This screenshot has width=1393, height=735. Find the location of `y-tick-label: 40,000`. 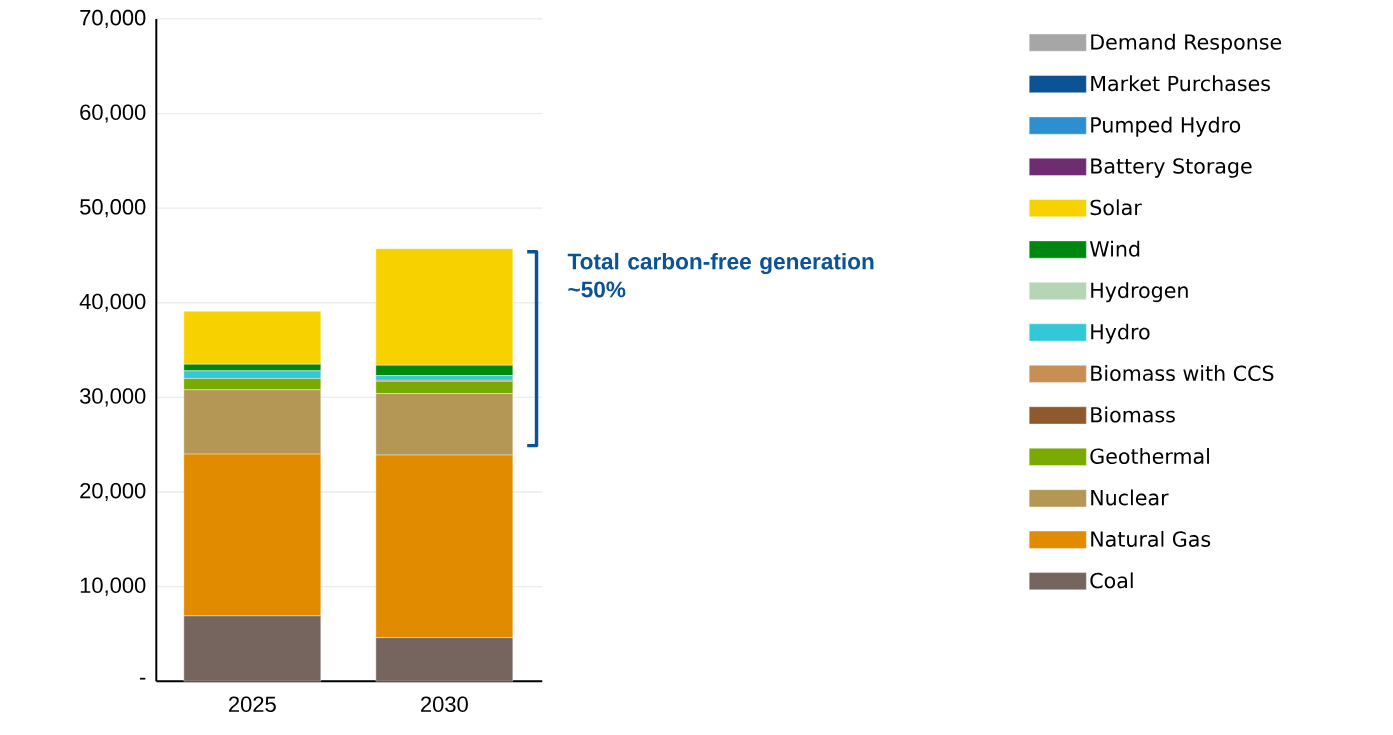

y-tick-label: 40,000 is located at coordinates (112, 302).